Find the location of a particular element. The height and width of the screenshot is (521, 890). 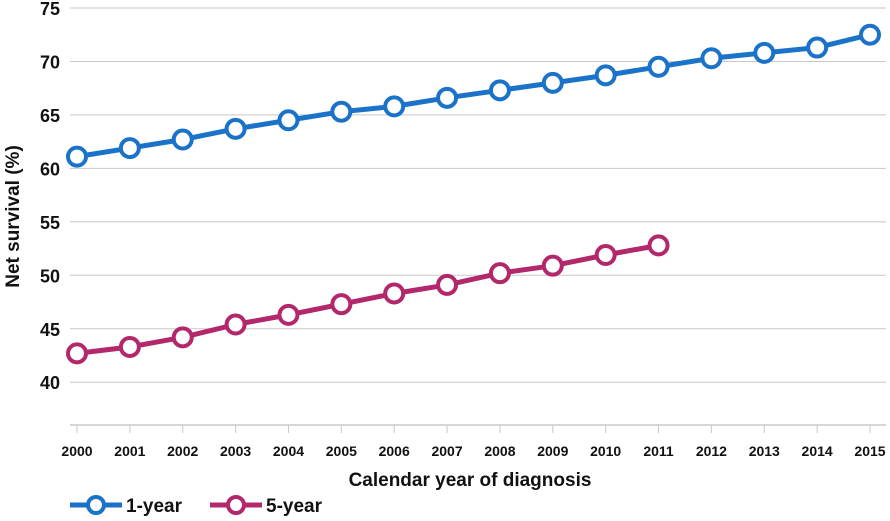

x-tick-label: 2013 is located at coordinates (764, 451).